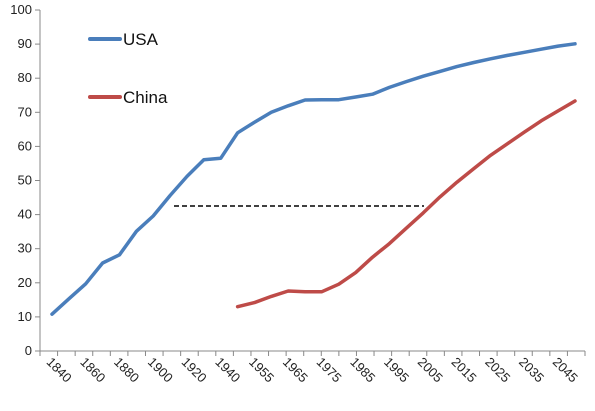 The width and height of the screenshot is (595, 411). Describe the element at coordinates (25, 43) in the screenshot. I see `y-tick-label: 90` at that location.